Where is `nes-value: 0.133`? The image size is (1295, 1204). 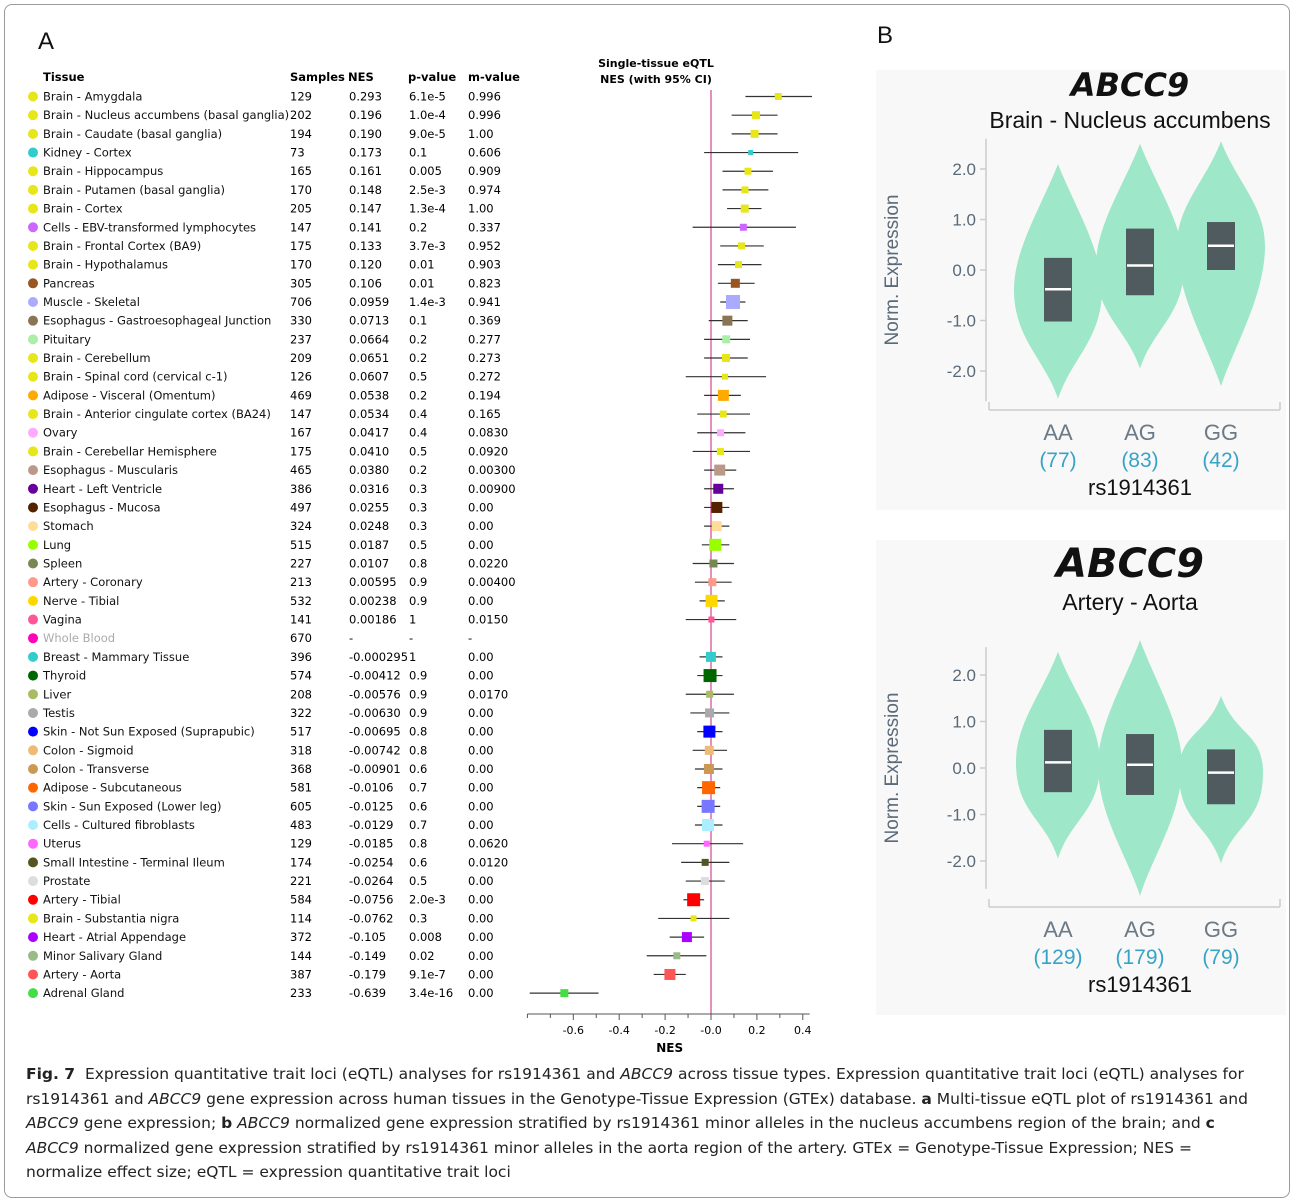 nes-value: 0.133 is located at coordinates (365, 246).